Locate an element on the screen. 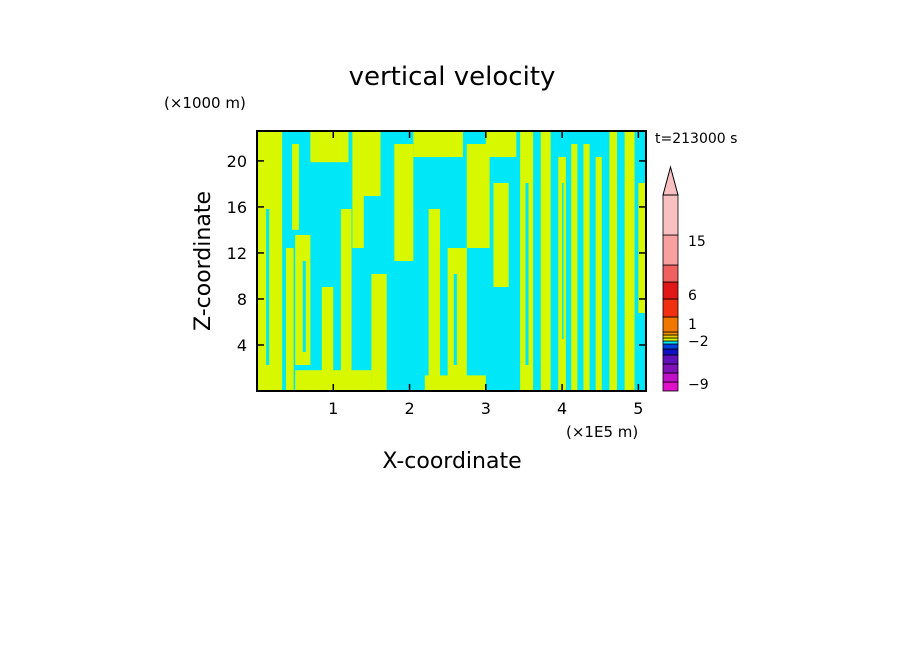 This screenshot has width=904, height=658. x-unit-label: (×1E5 m) is located at coordinates (602, 432).